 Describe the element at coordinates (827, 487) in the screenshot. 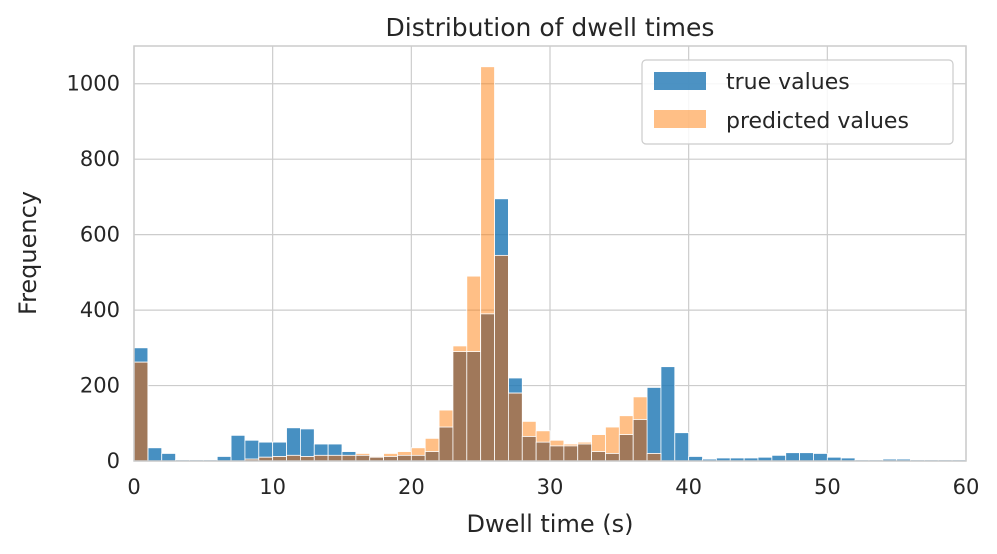

I see `x-tick-label: 50` at that location.